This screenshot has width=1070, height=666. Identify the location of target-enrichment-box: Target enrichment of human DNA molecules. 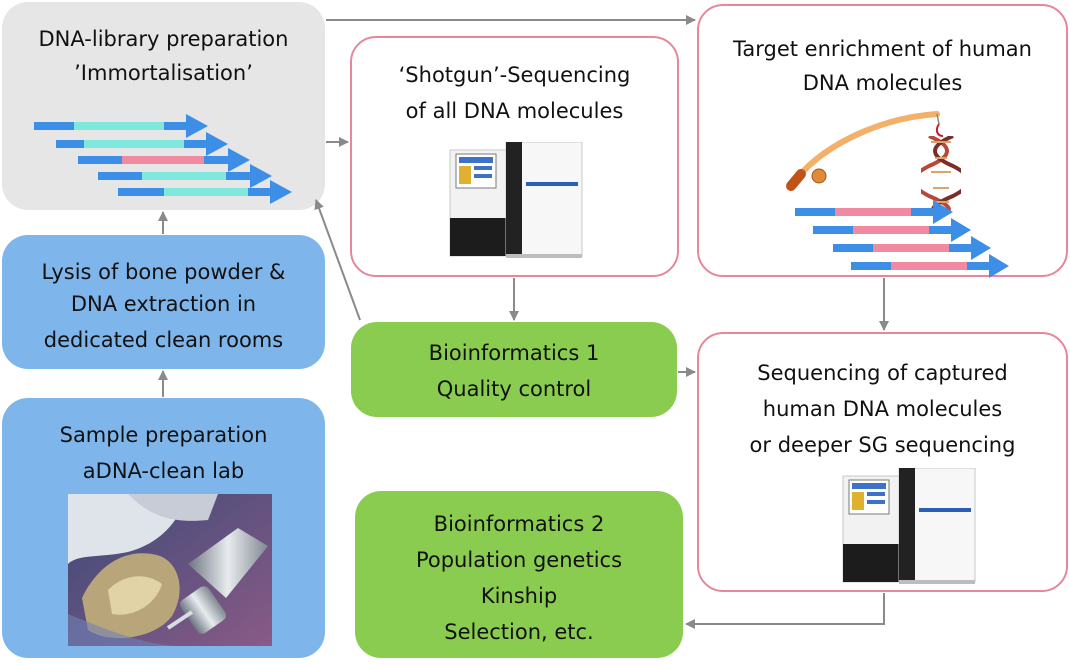
(882, 141).